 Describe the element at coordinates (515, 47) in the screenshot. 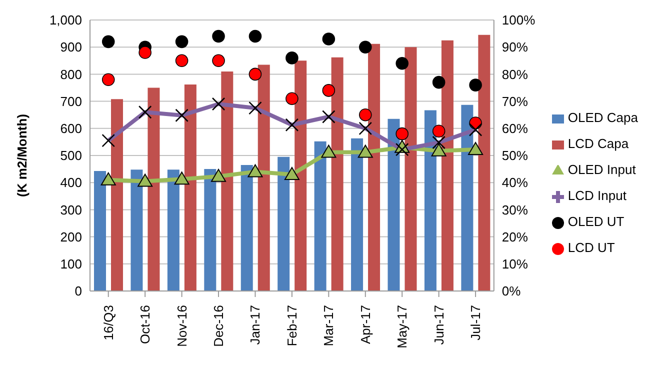

I see `y2-tick-label: 90%` at that location.